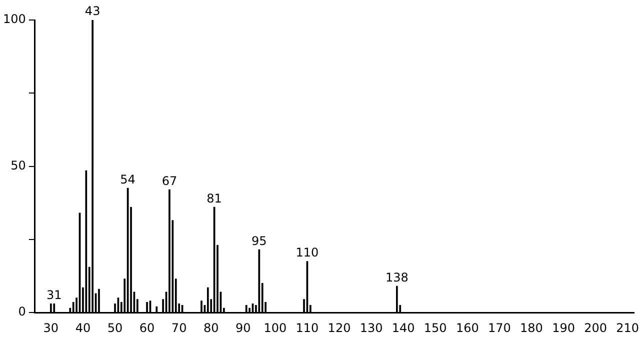 The width and height of the screenshot is (644, 339). What do you see at coordinates (179, 327) in the screenshot?
I see `x-tick-label: 70` at bounding box center [179, 327].